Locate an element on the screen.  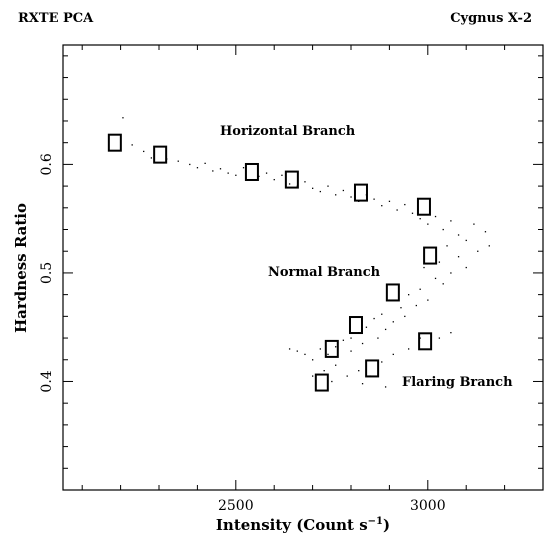
title-right: Cygnus X-2 is located at coordinates (491, 18).